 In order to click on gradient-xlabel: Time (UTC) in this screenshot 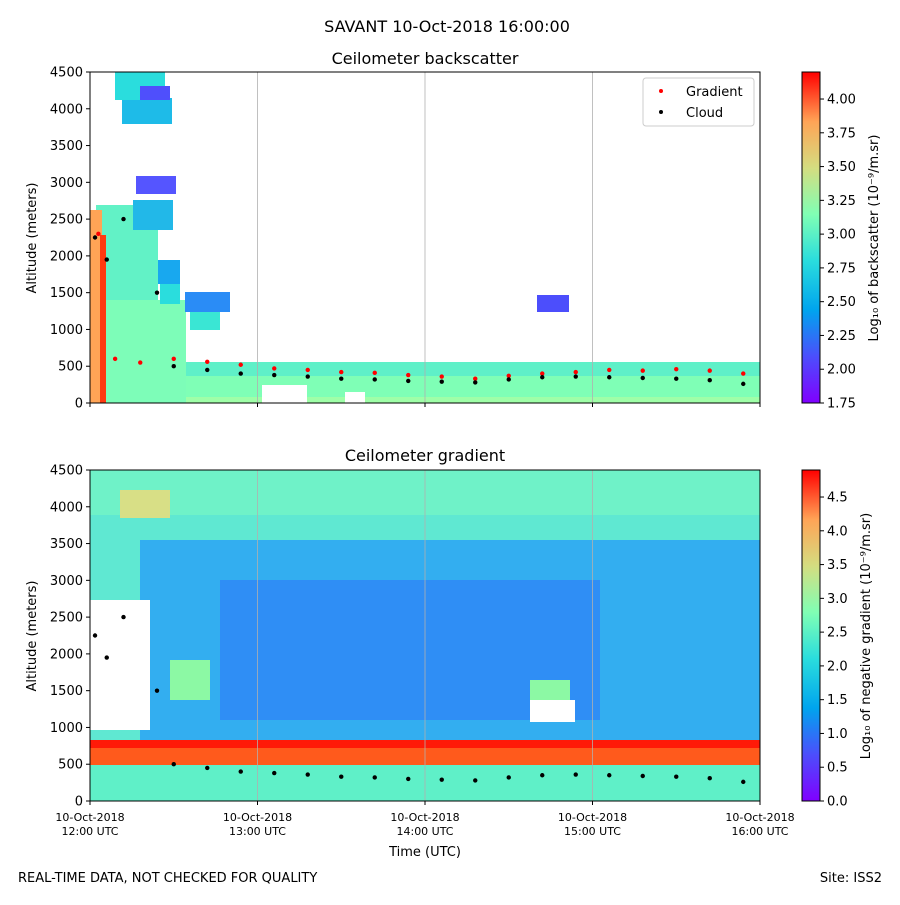, I will do `click(424, 852)`.